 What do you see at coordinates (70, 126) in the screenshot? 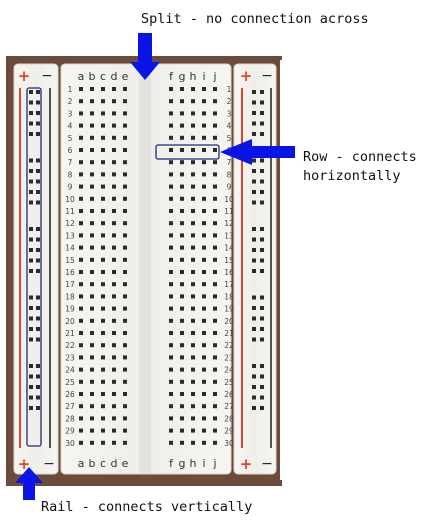
I see `row-number-left-4: 4` at bounding box center [70, 126].